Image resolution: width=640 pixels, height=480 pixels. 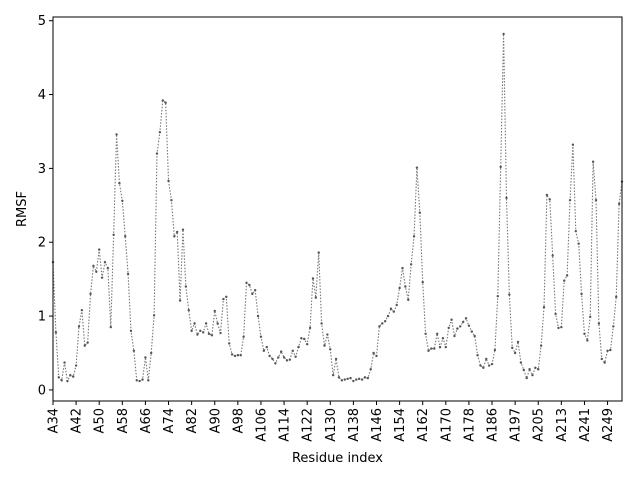 What do you see at coordinates (493, 425) in the screenshot?
I see `x-tick-label: A186` at bounding box center [493, 425].